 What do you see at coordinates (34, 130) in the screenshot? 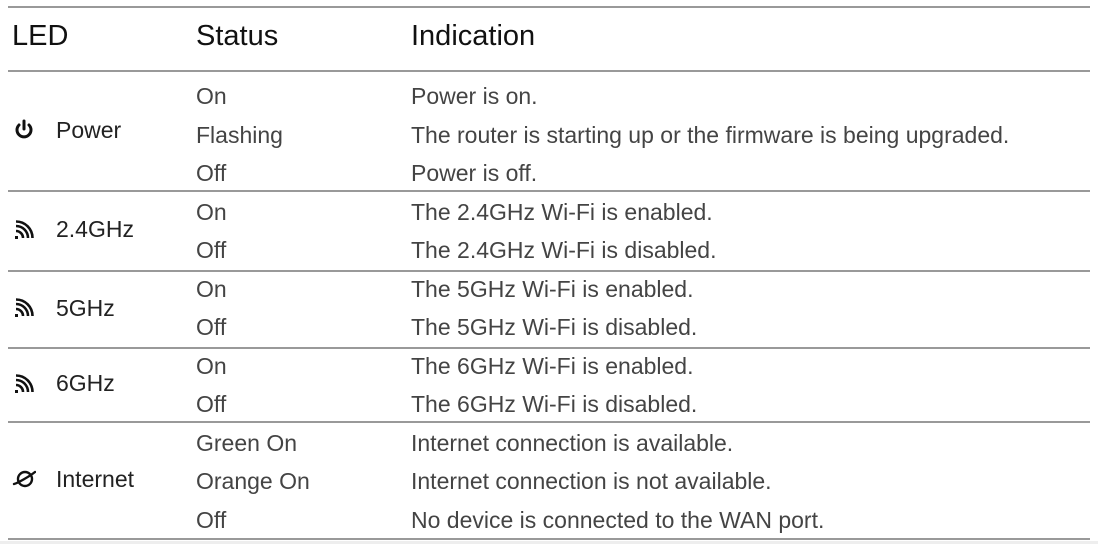
I see `power-icon` at bounding box center [34, 130].